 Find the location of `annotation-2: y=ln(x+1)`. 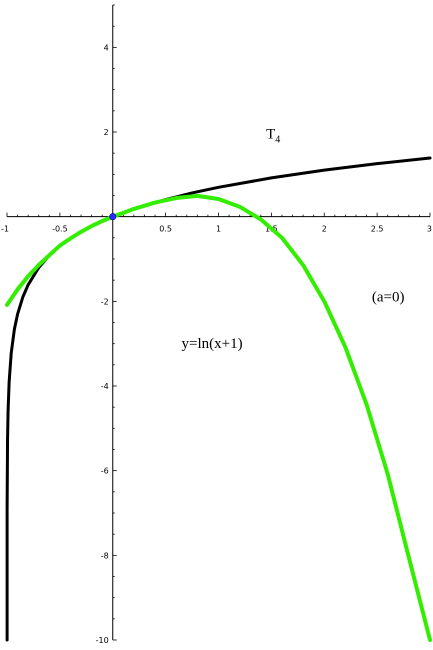

annotation-2: y=ln(x+1) is located at coordinates (211, 344).